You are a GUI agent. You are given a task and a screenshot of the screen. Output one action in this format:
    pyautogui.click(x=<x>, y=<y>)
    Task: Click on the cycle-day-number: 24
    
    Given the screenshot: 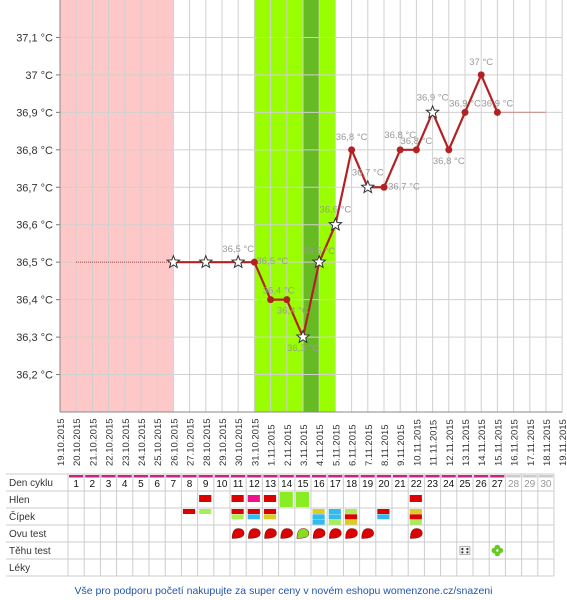 What is the action you would take?
    pyautogui.click(x=449, y=484)
    